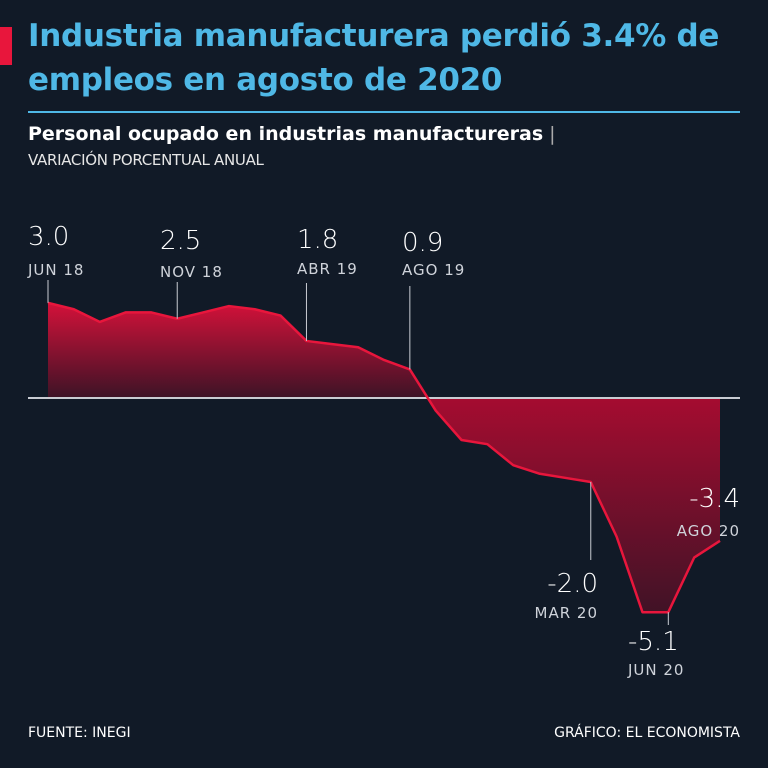  What do you see at coordinates (653, 642) in the screenshot?
I see `data-label-value: -5.1` at bounding box center [653, 642].